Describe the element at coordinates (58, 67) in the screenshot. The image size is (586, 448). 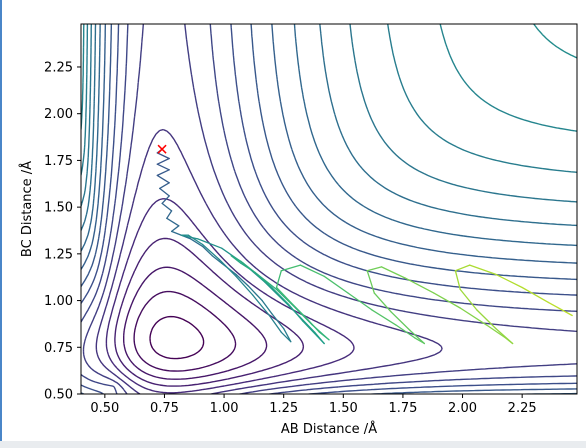
I see `y-tick-label: 2.25` at that location.